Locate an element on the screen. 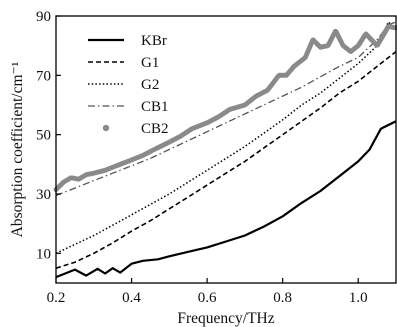  legend-label-cb2: CB2 is located at coordinates (155, 129).